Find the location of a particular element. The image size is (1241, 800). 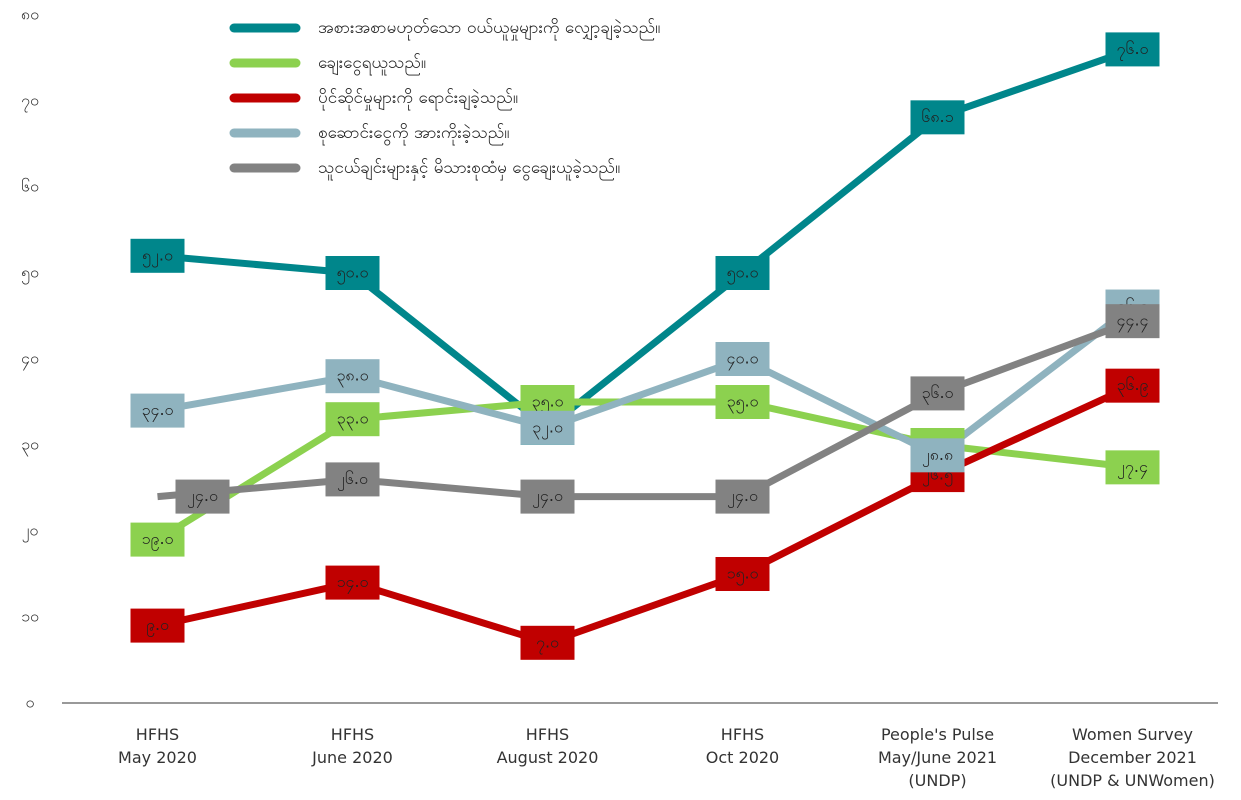

y-tick-label: ၄၀ is located at coordinates (30, 360).